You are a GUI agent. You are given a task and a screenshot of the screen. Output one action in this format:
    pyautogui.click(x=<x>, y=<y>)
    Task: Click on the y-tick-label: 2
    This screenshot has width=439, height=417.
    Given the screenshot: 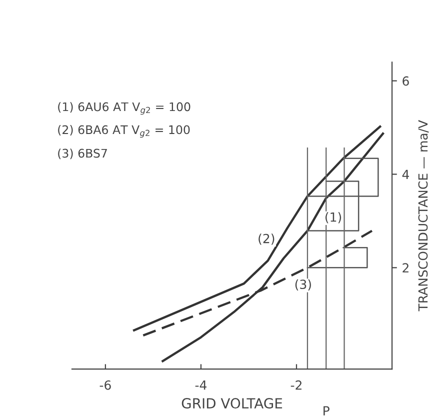 What is the action you would take?
    pyautogui.click(x=405, y=267)
    